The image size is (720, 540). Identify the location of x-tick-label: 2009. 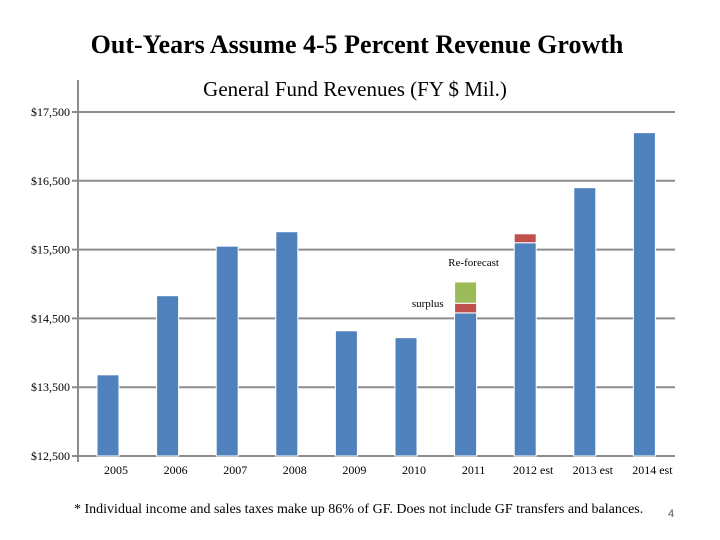
(354, 470).